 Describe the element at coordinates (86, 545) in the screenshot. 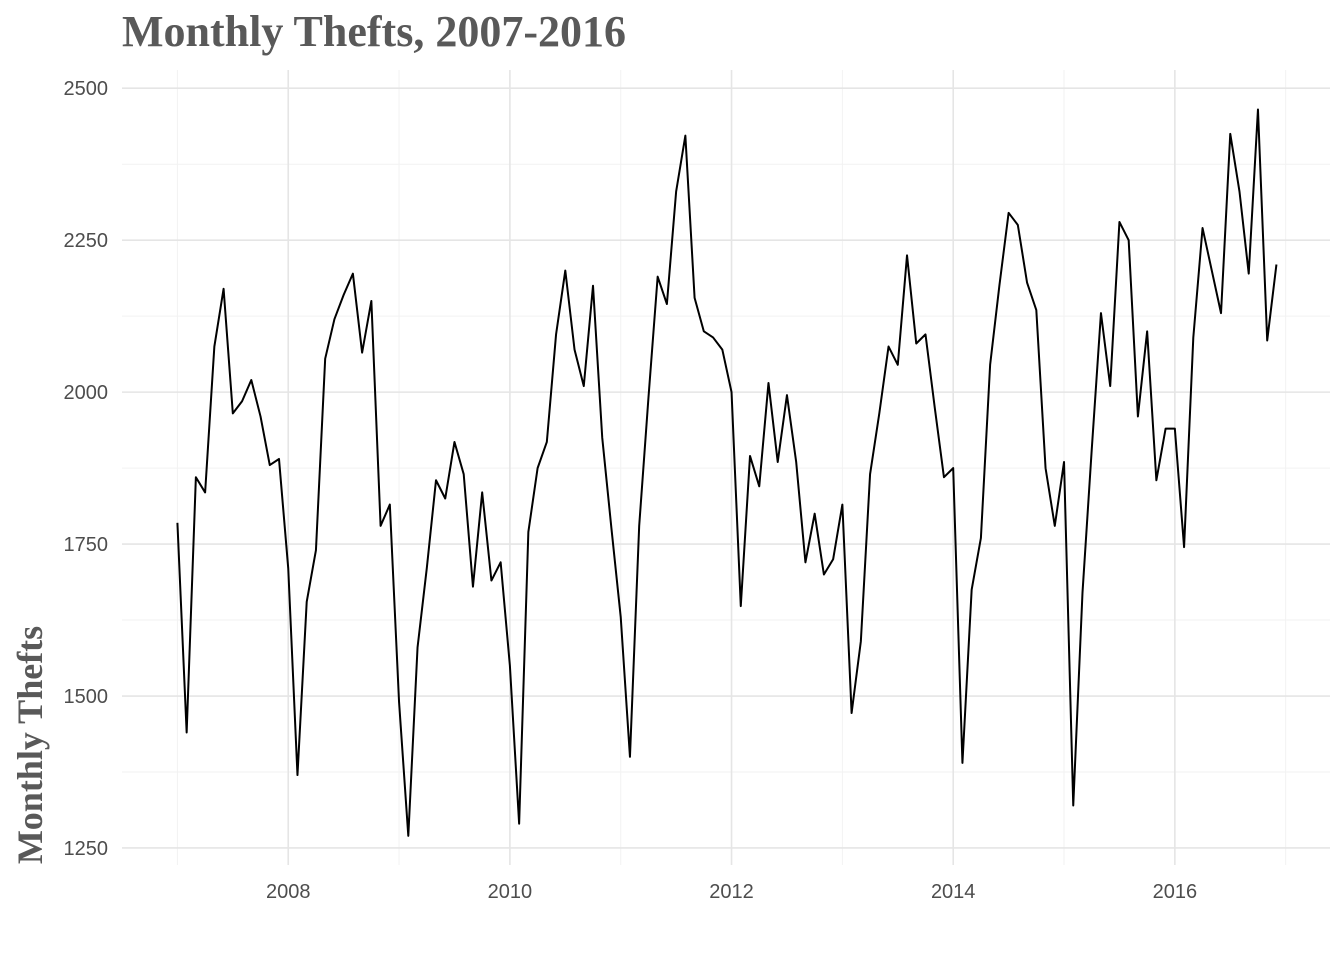

I see `y-tick-label: 1750` at that location.